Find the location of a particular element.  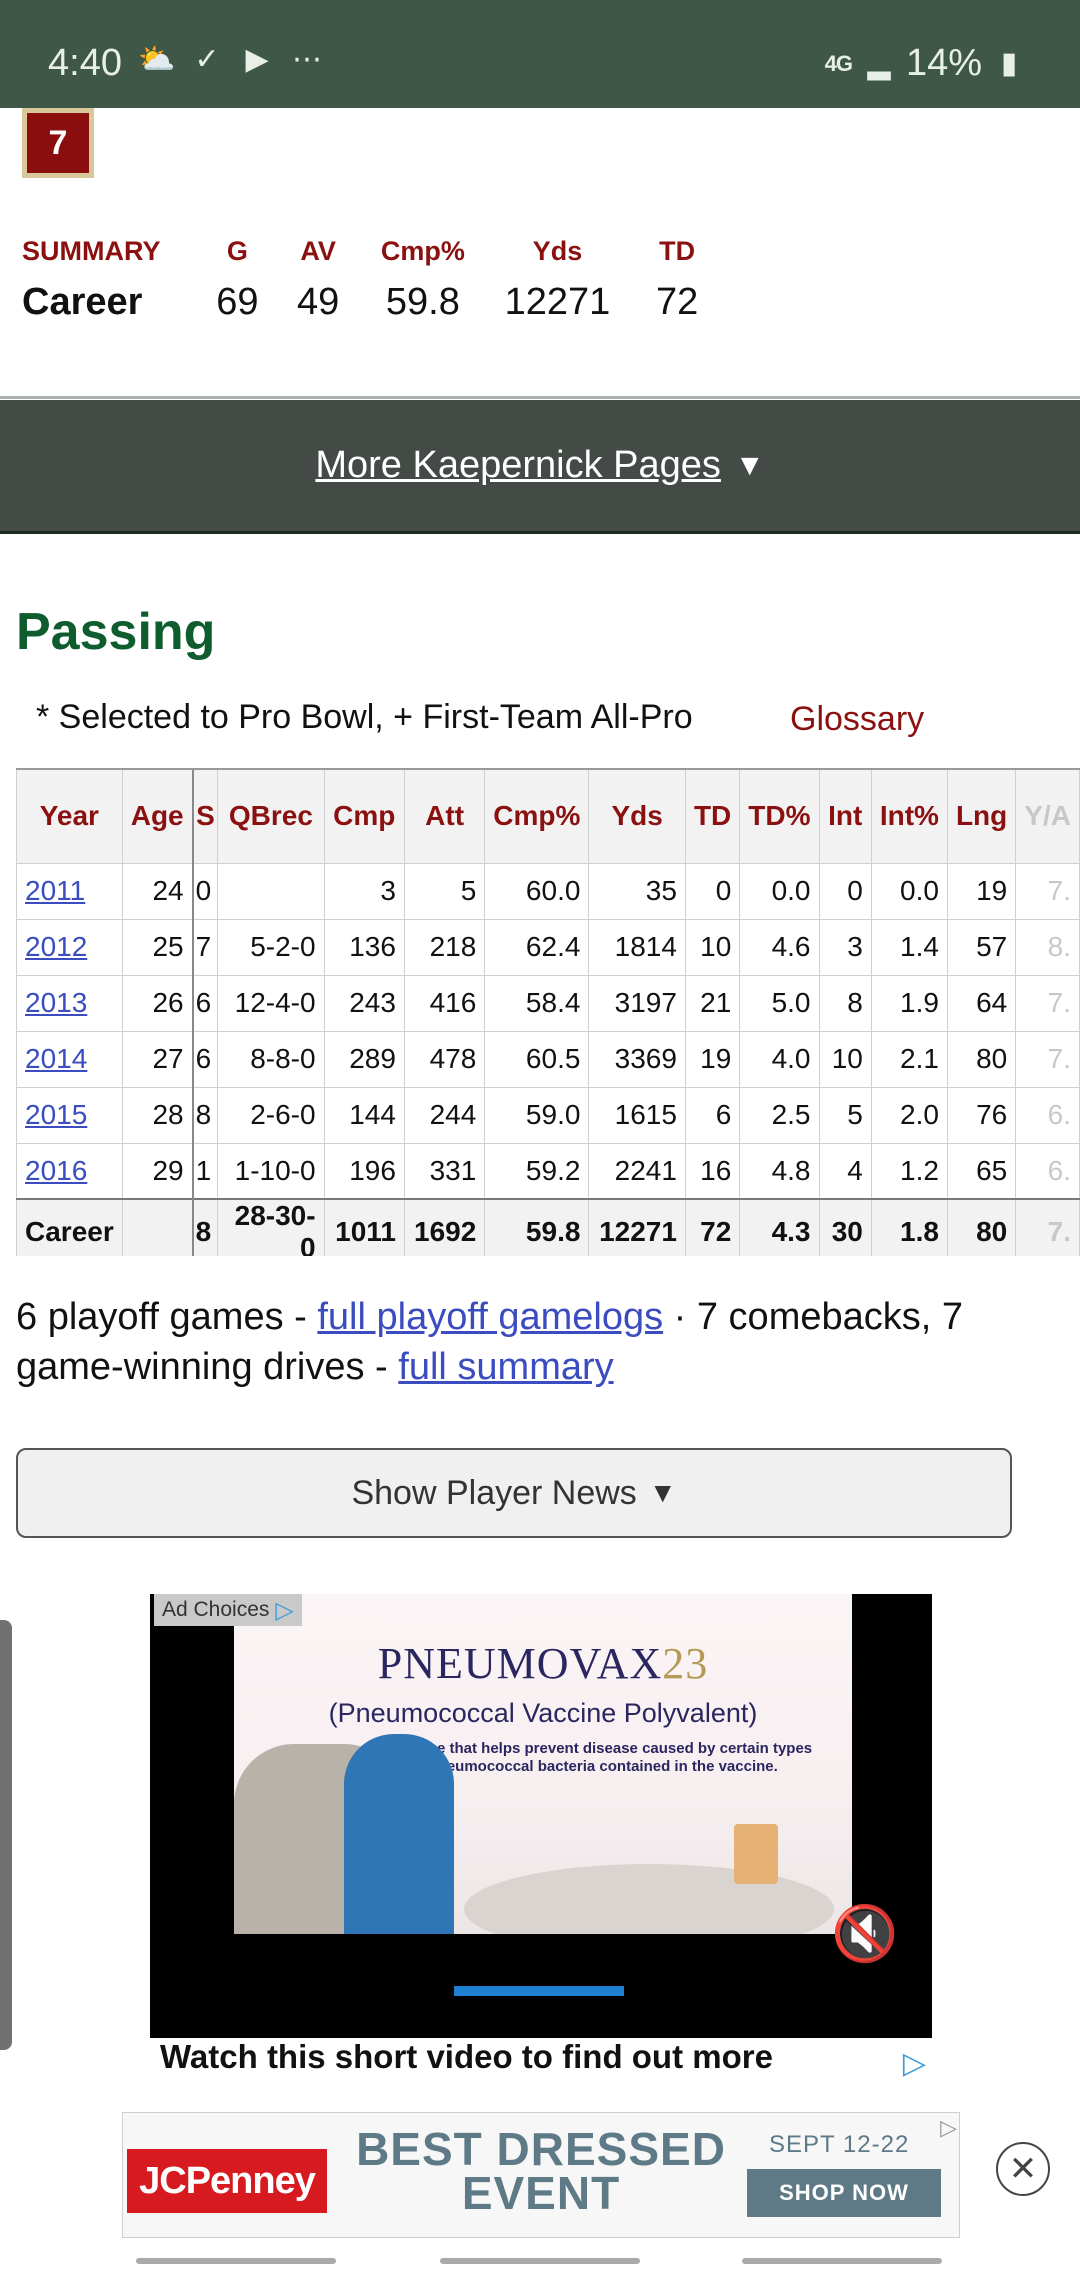

table-cell: 1.2 is located at coordinates (909, 1171).